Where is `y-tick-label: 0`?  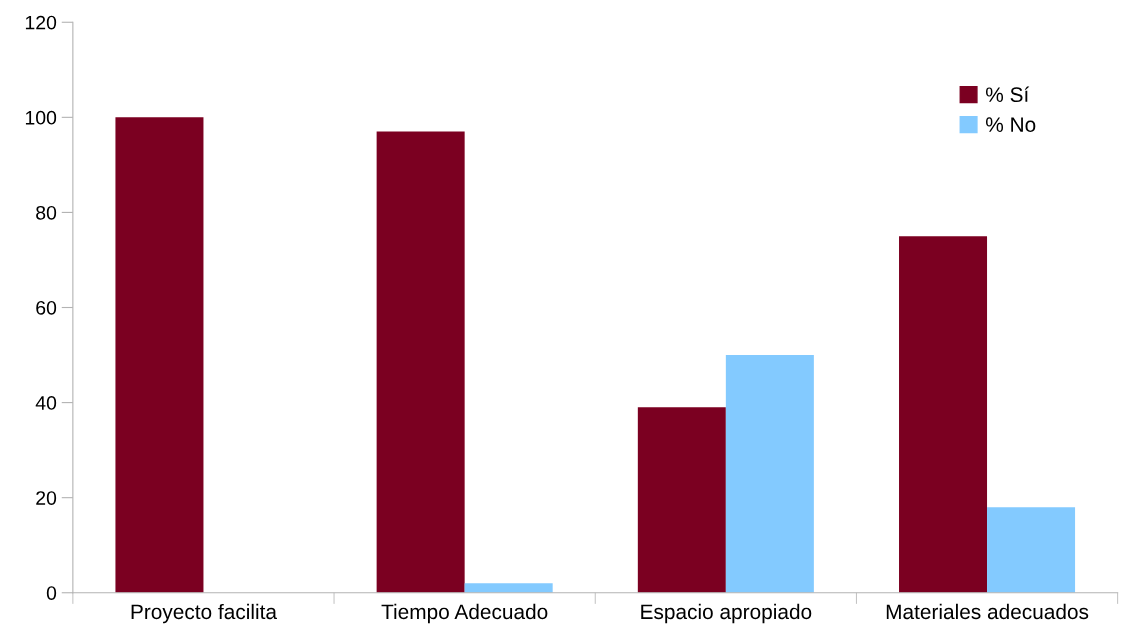
y-tick-label: 0 is located at coordinates (51, 593).